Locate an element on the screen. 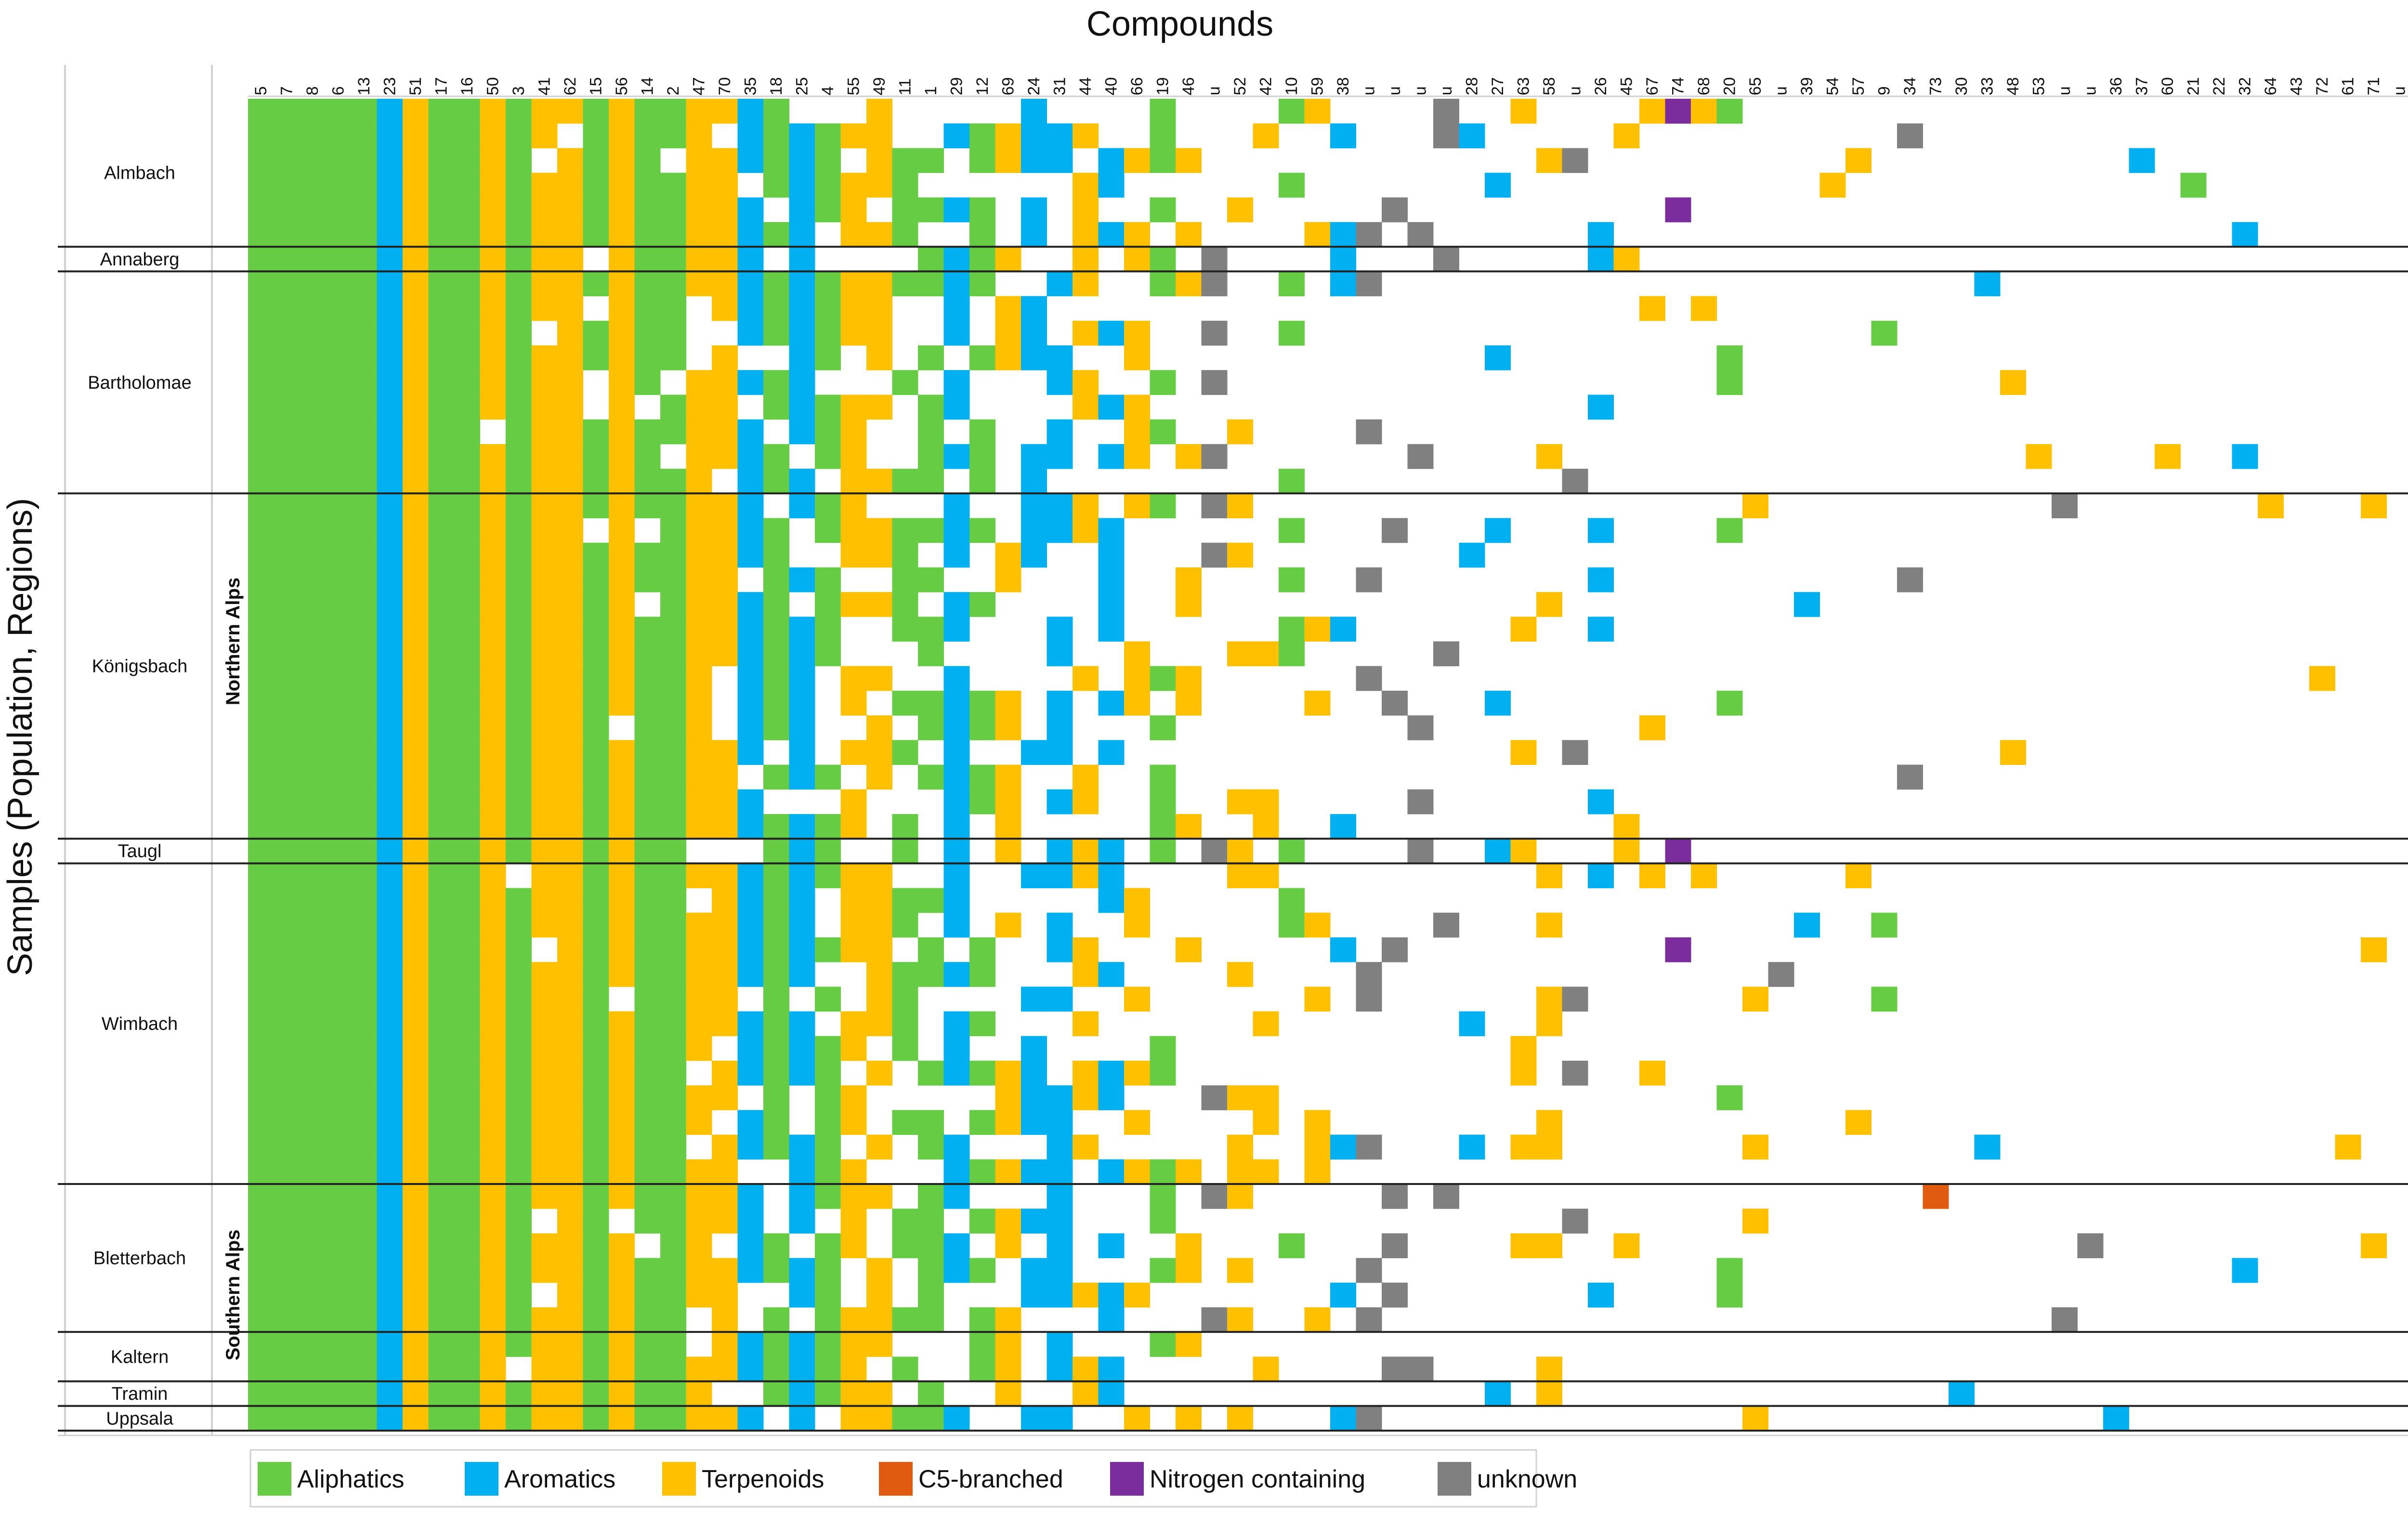 This screenshot has width=2408, height=1513. population-label: Uppsala is located at coordinates (139, 1419).